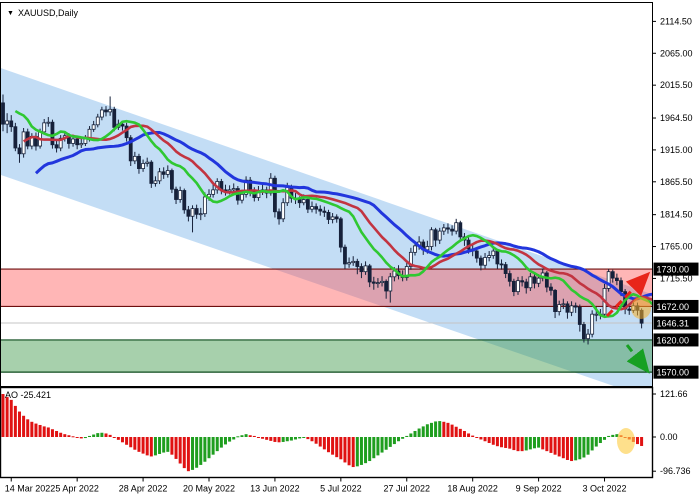  What do you see at coordinates (673, 340) in the screenshot?
I see `svg-text: 1620.00` at bounding box center [673, 340].